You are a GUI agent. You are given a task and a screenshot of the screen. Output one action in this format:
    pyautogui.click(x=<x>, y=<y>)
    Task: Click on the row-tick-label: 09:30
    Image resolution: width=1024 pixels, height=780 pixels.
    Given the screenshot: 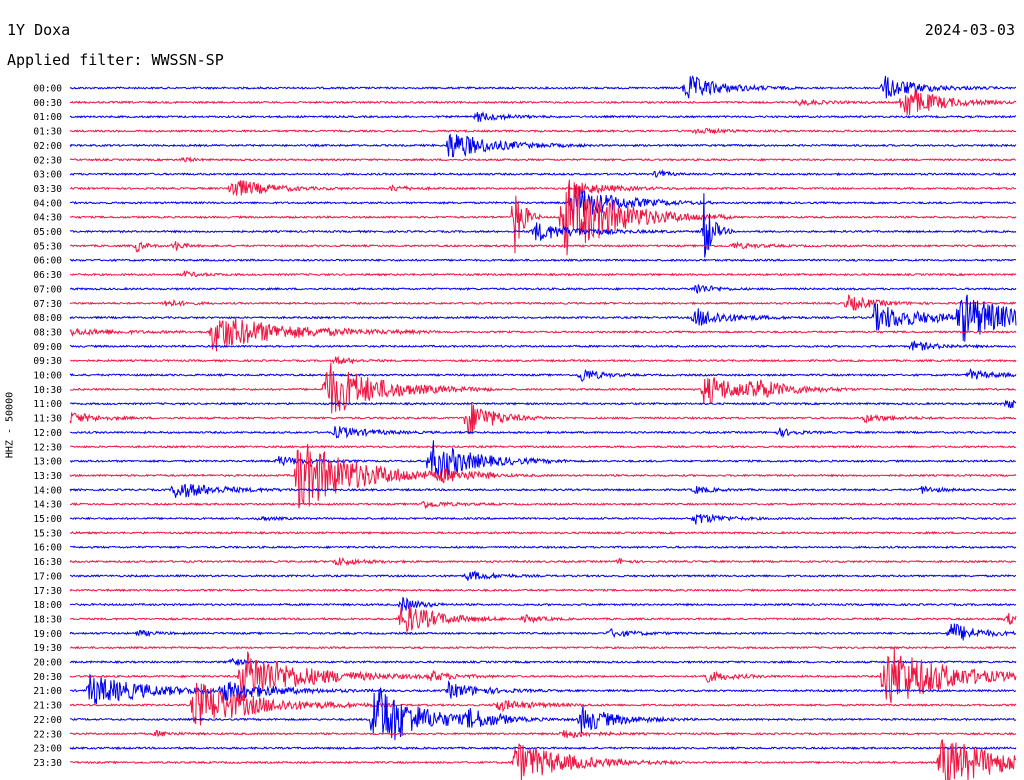 What is the action you would take?
    pyautogui.click(x=47, y=361)
    